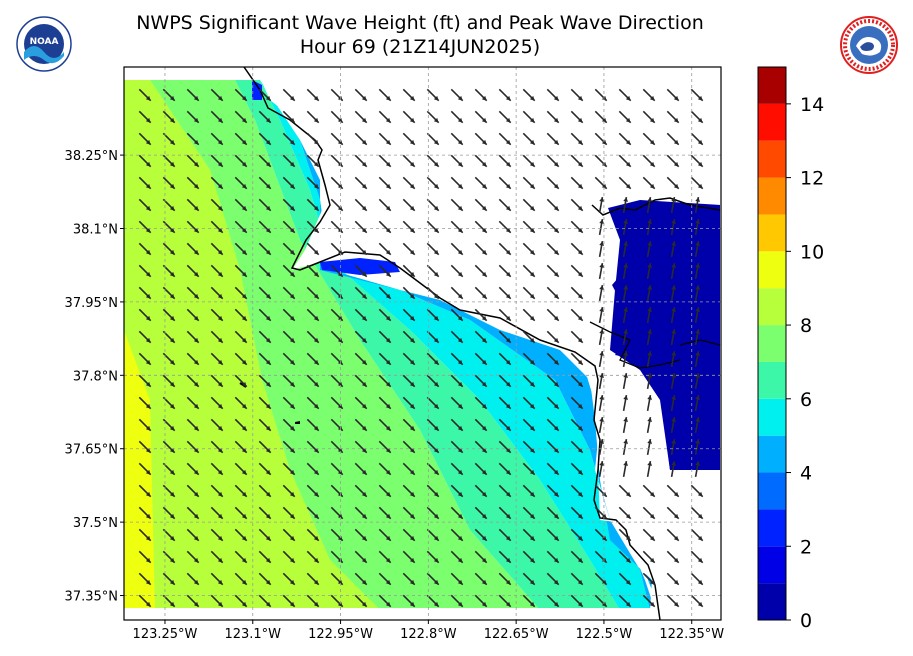 Image resolution: width=913 pixels, height=656 pixels. What do you see at coordinates (812, 252) in the screenshot?
I see `colorbar-tick-label: 10` at bounding box center [812, 252].